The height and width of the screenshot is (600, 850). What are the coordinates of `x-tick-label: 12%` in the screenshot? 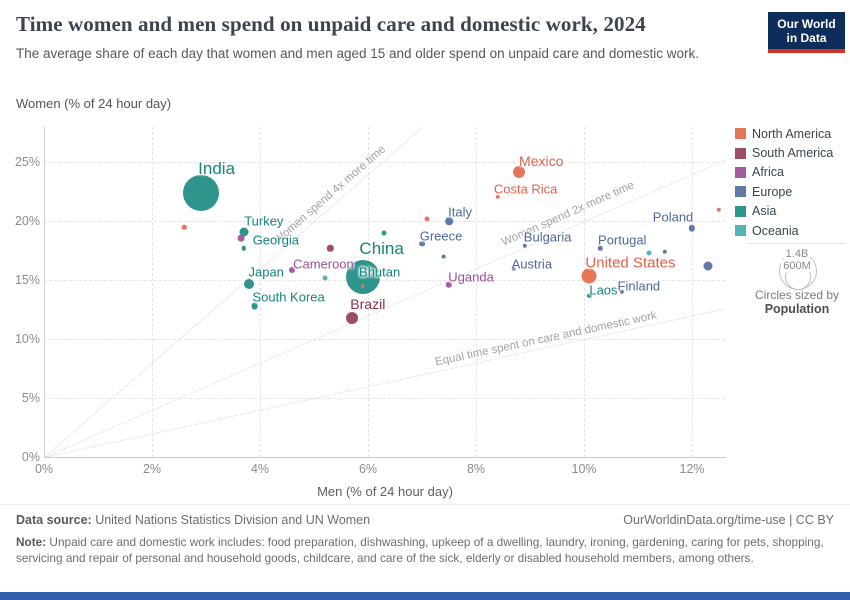 It's located at (692, 469).